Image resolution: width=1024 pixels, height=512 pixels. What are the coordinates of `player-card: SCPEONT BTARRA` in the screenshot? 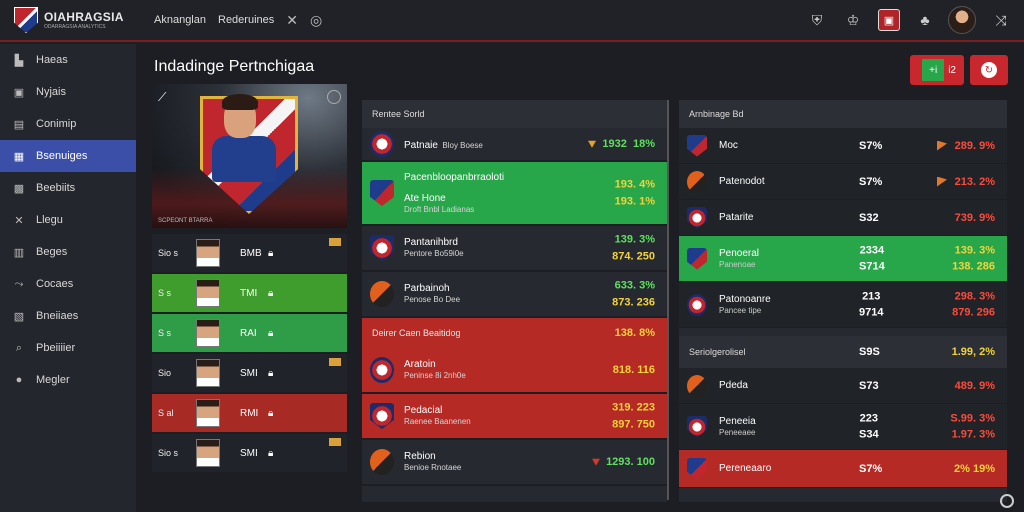 It's located at (249, 156).